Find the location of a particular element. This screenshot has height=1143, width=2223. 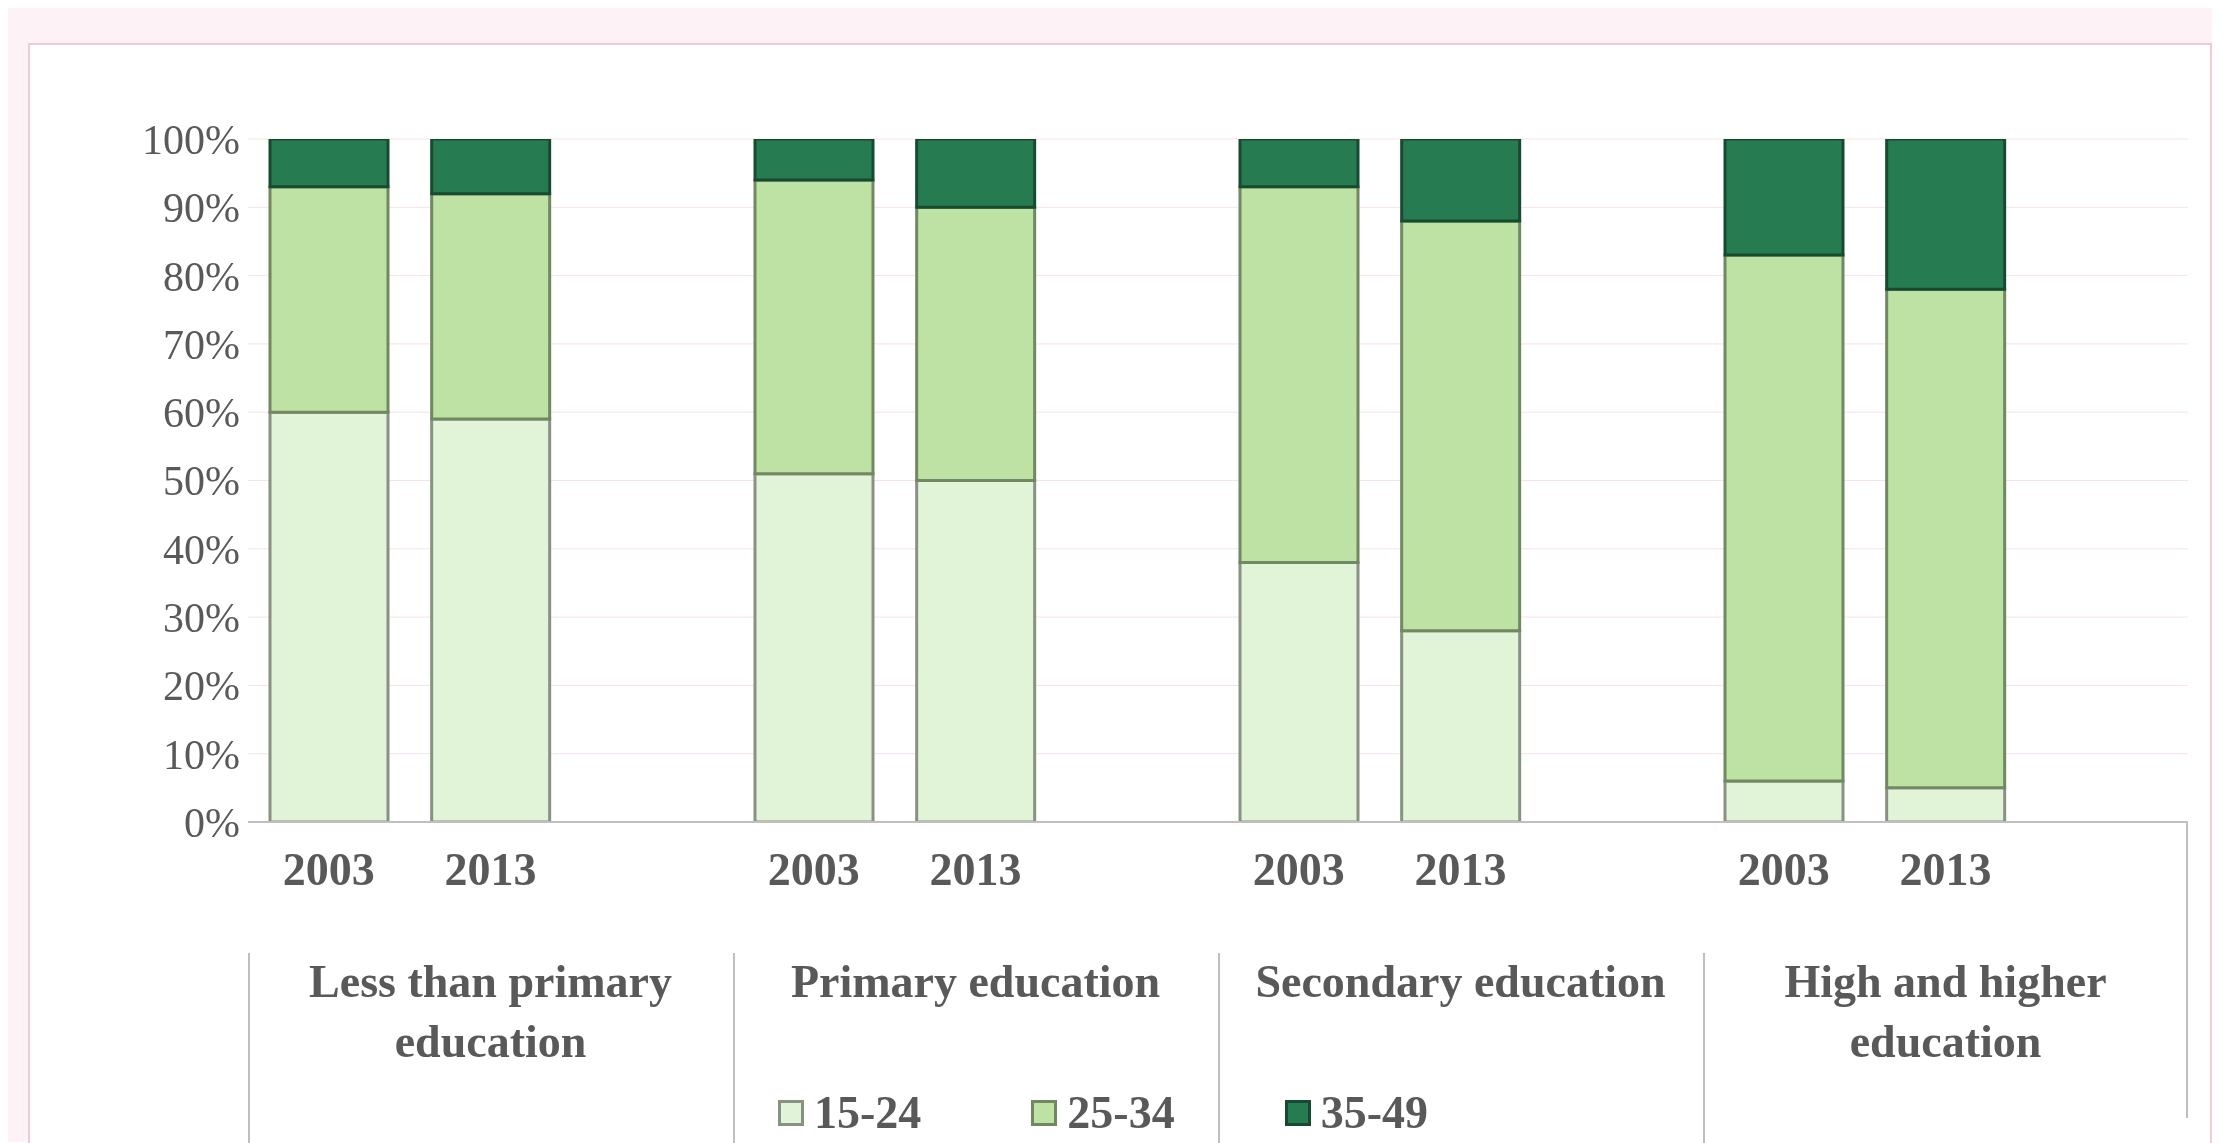

y-tick-label: 30% is located at coordinates (201, 618).